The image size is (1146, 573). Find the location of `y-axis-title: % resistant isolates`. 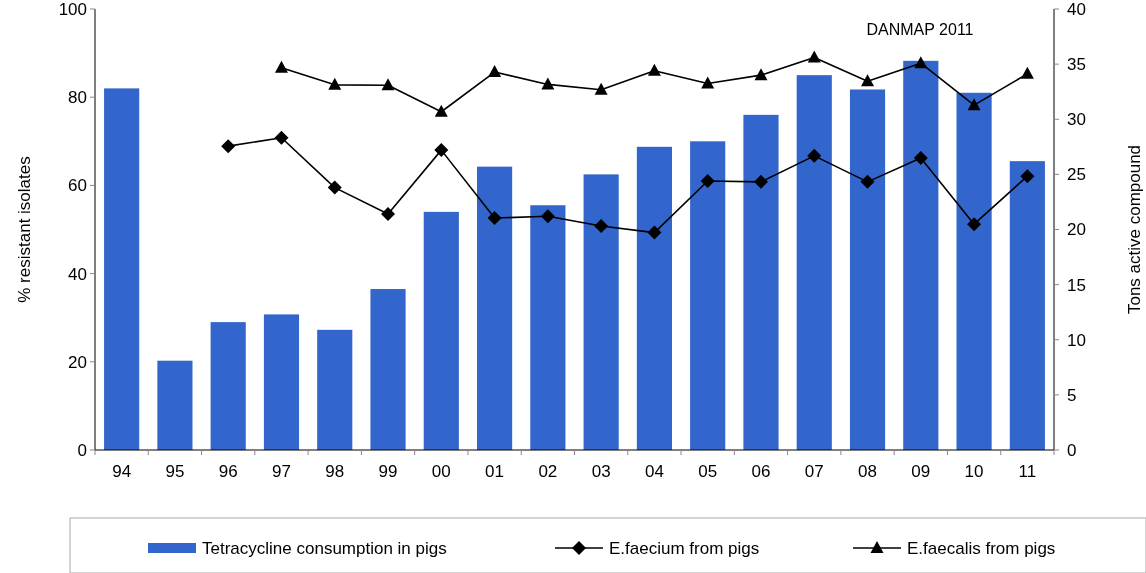

y-axis-title: % resistant isolates is located at coordinates (24, 229).